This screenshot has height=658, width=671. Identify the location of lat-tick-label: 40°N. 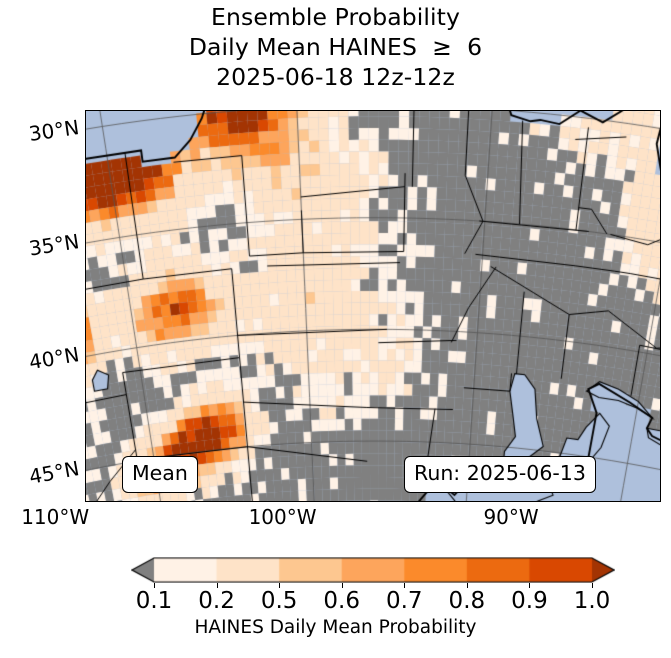
(54, 358).